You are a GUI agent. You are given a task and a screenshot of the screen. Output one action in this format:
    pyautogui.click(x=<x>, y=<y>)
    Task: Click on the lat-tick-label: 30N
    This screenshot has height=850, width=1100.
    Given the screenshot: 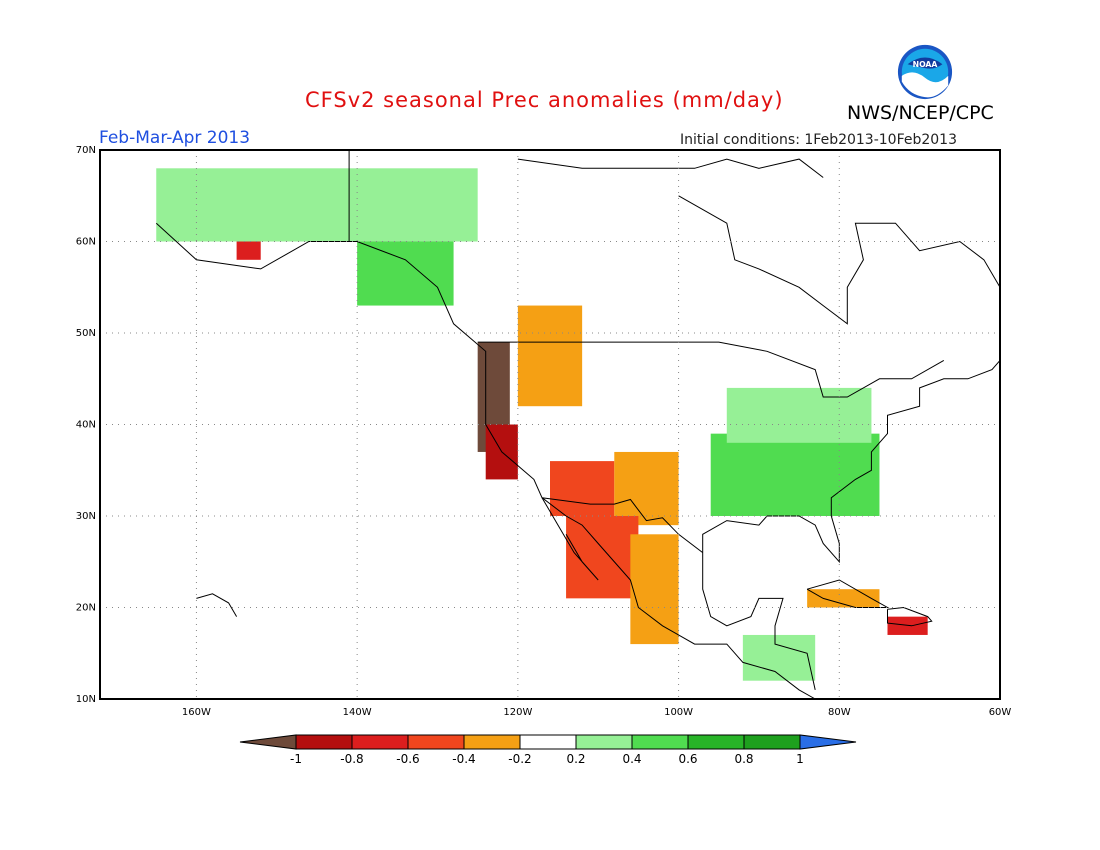 What is the action you would take?
    pyautogui.click(x=86, y=516)
    